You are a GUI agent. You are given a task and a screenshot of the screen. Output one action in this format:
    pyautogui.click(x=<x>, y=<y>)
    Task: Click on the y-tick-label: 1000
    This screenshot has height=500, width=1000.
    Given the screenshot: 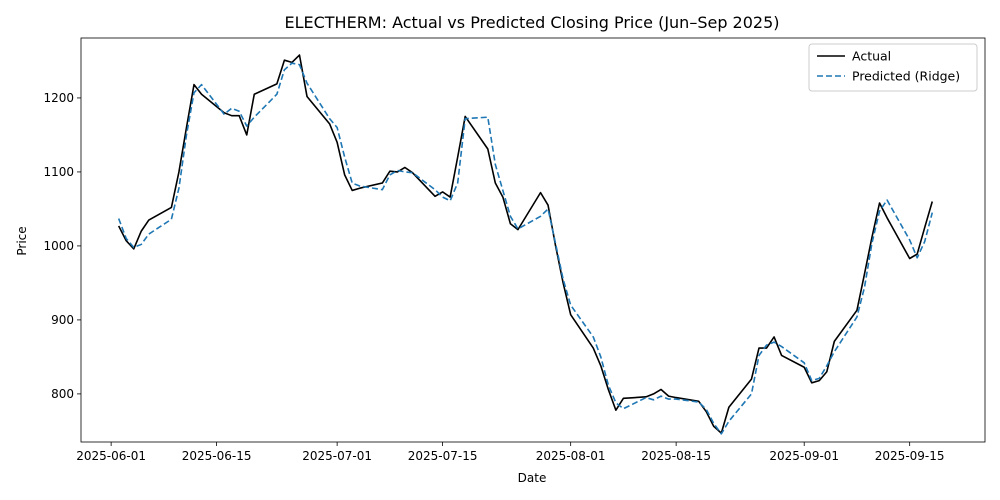 What is the action you would take?
    pyautogui.click(x=58, y=246)
    